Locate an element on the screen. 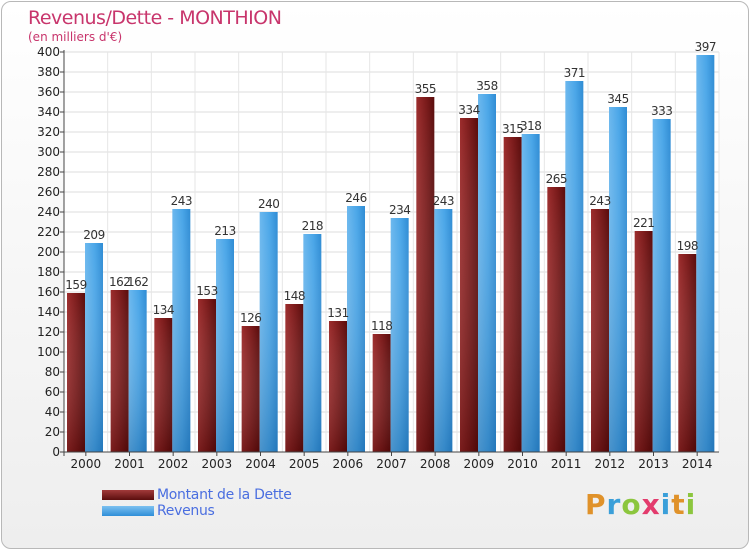 The image size is (750, 551). legend-label-revenus: Revenus is located at coordinates (186, 511).